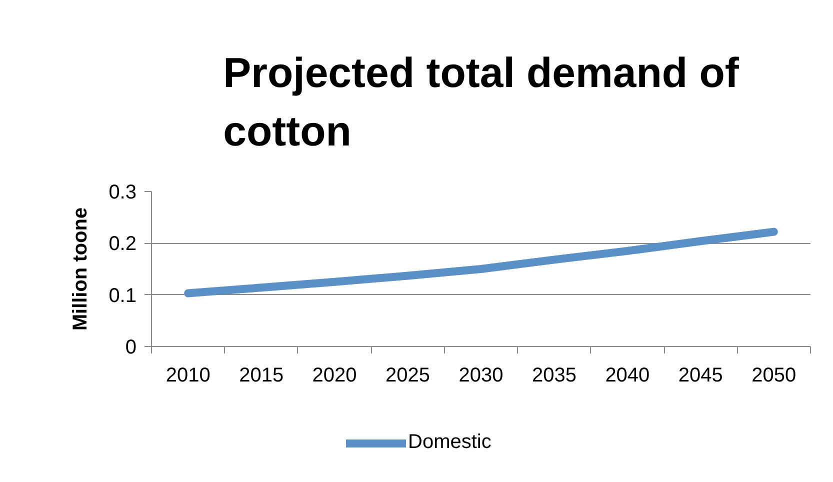  Describe the element at coordinates (130, 347) in the screenshot. I see `y-tick-label: 0` at that location.